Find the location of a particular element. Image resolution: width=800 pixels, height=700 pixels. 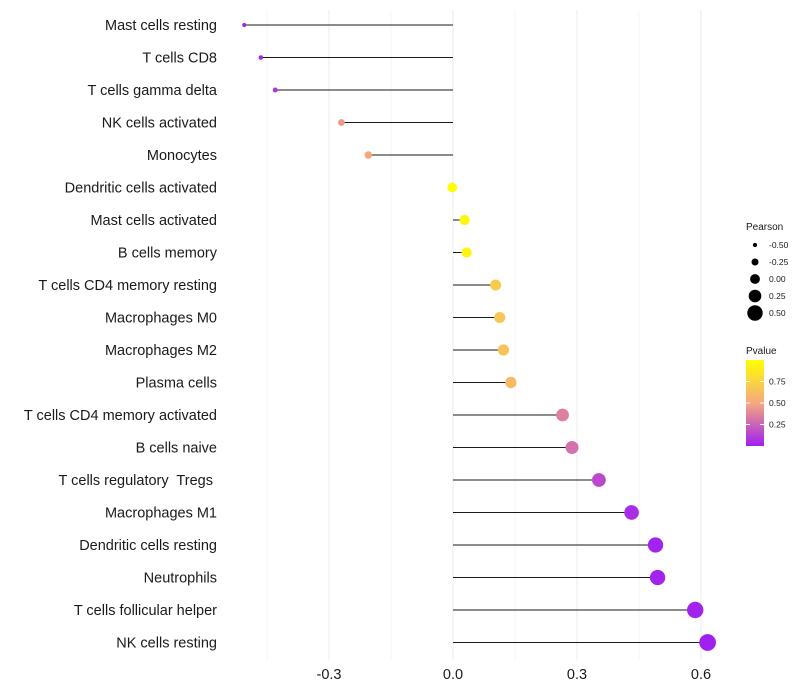

category-label: B cells naive is located at coordinates (176, 449).